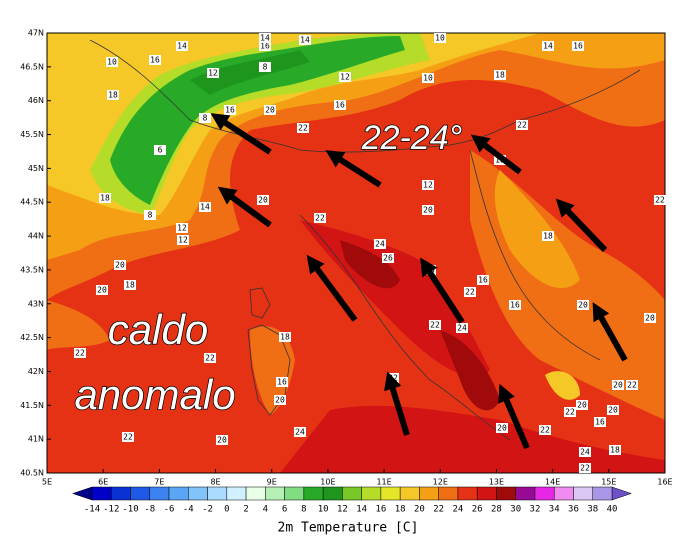 The height and width of the screenshot is (542, 696). What do you see at coordinates (554, 510) in the screenshot?
I see `colorbar-tick-label: 34` at bounding box center [554, 510].